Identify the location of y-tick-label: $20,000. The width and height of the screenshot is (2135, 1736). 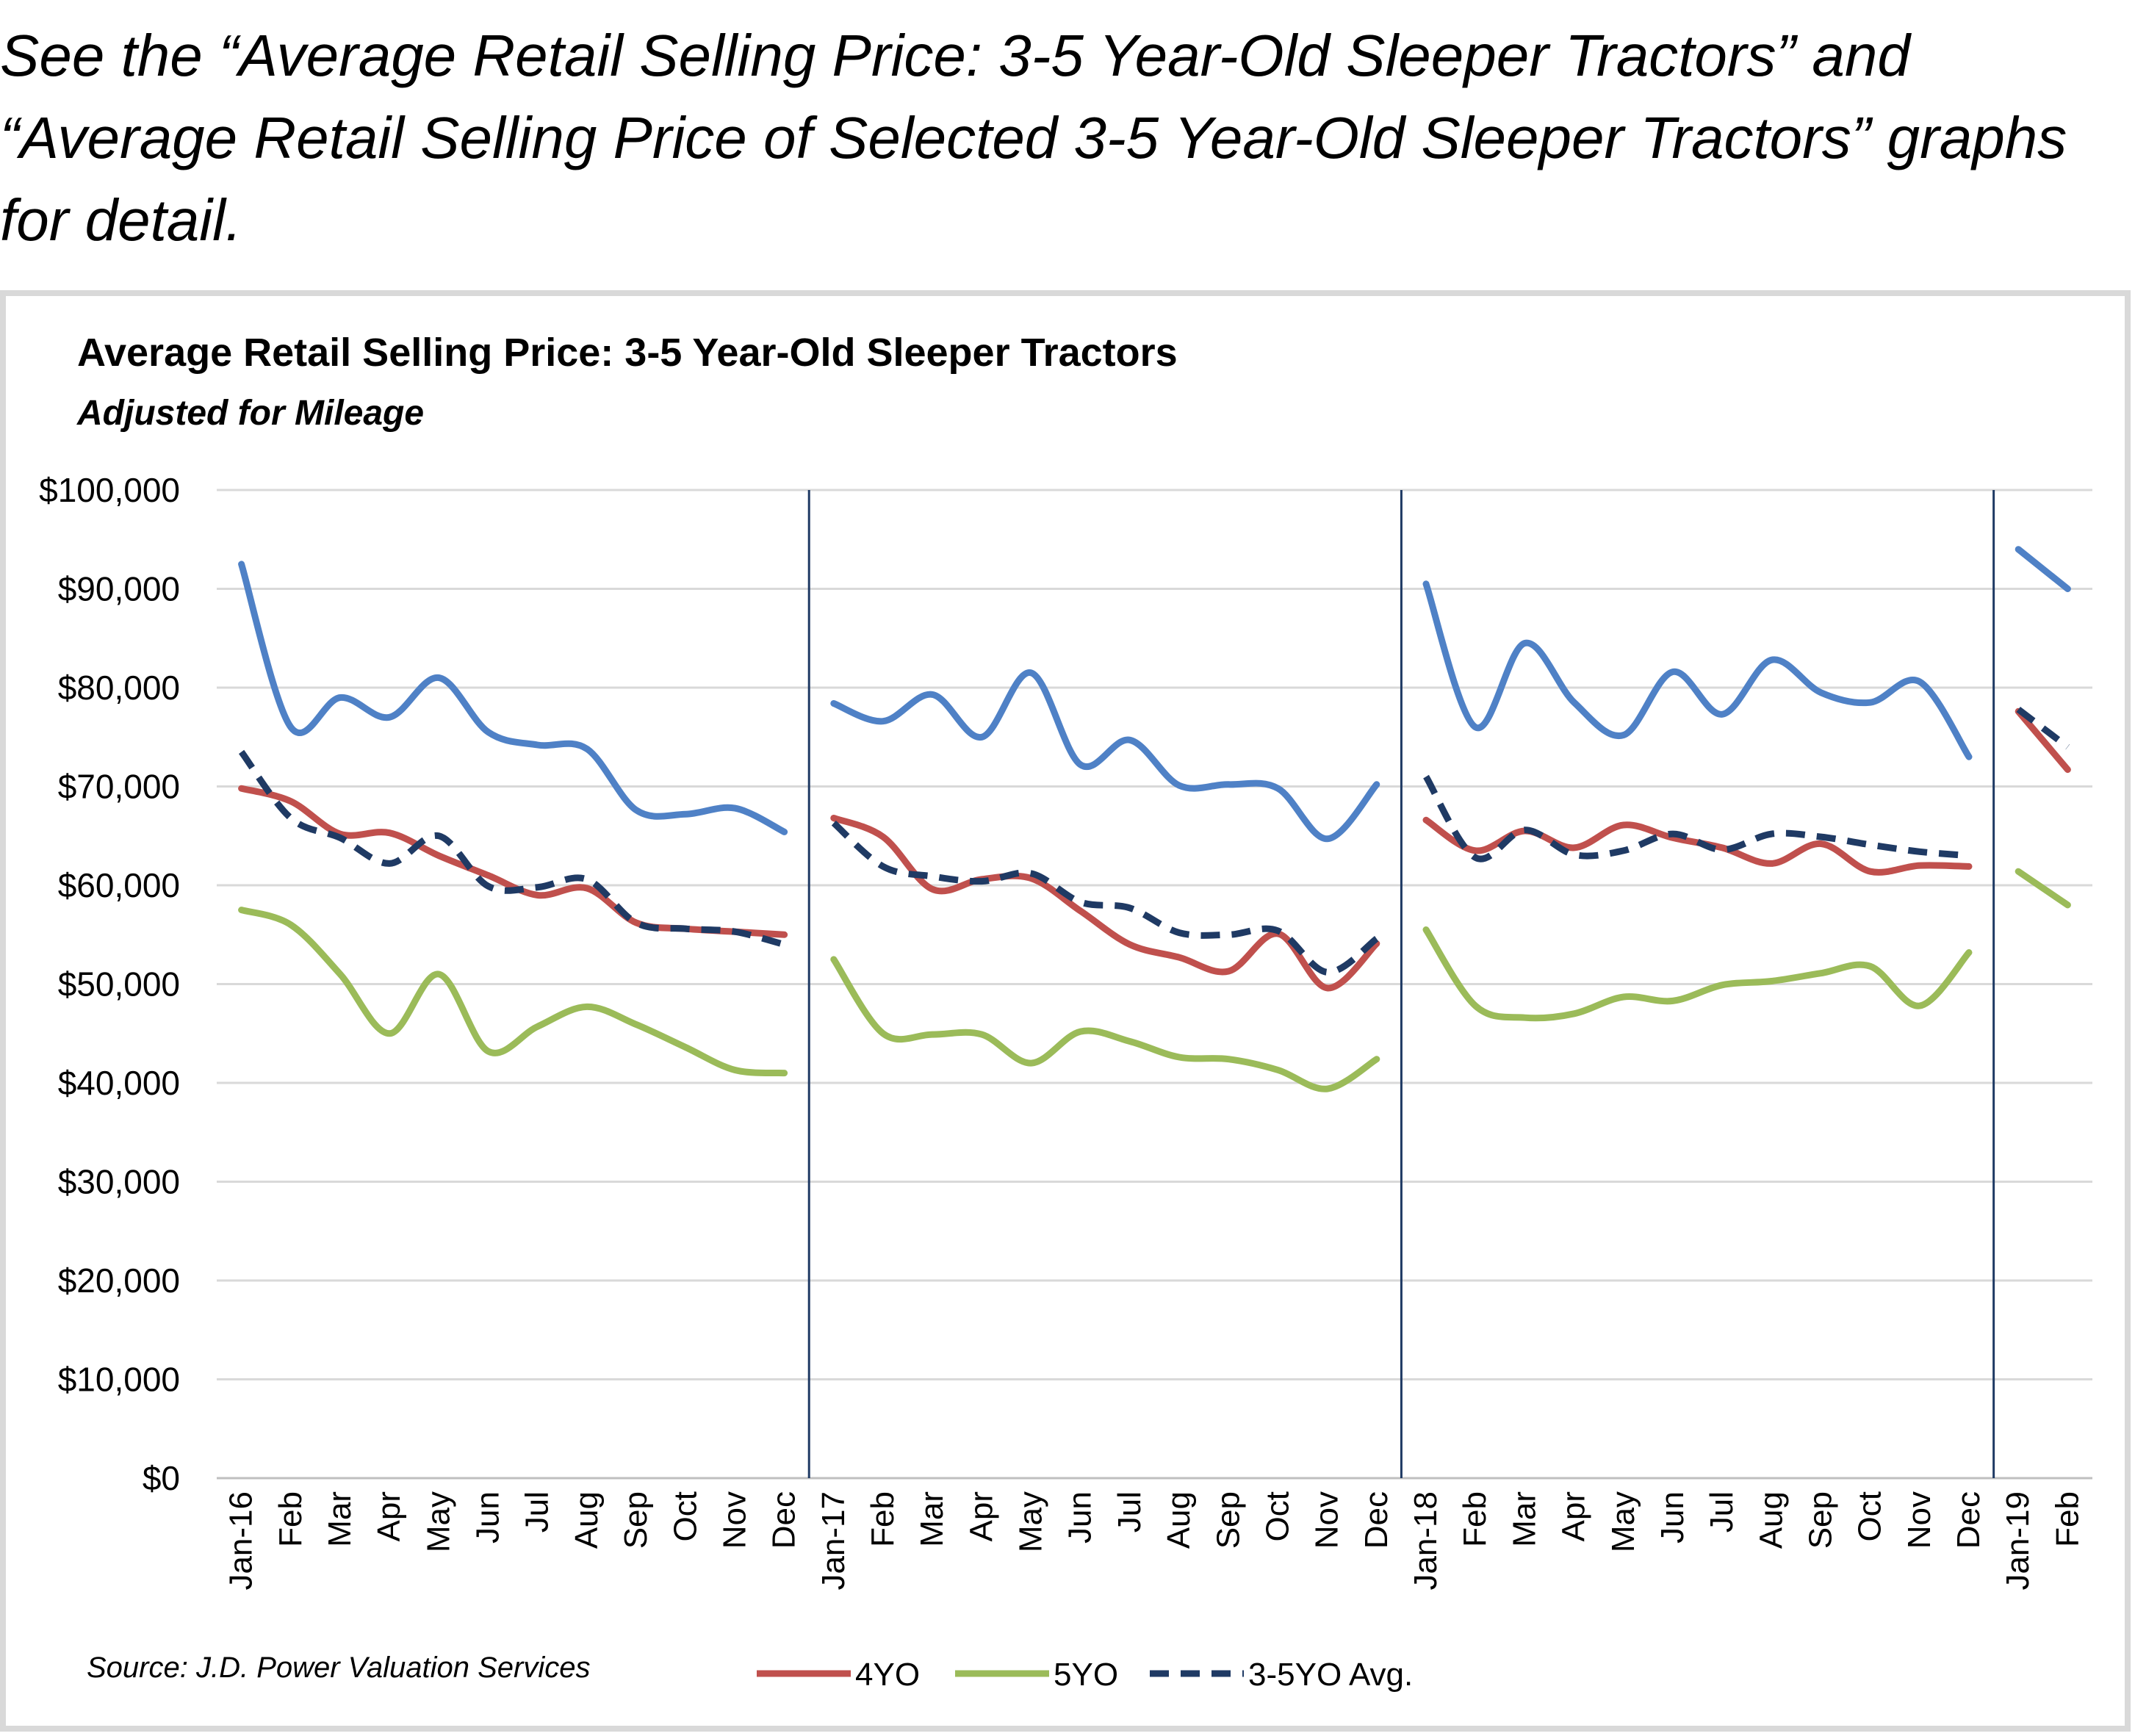
(119, 1280).